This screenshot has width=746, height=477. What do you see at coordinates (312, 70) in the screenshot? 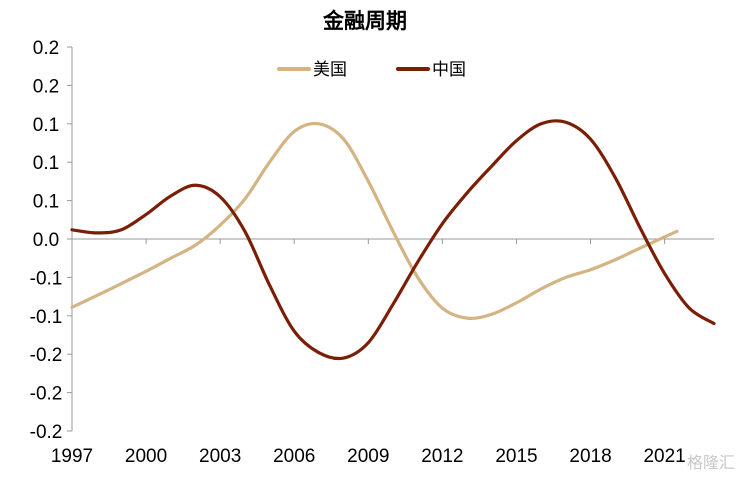
I see `legend-item-us: 美国` at bounding box center [312, 70].